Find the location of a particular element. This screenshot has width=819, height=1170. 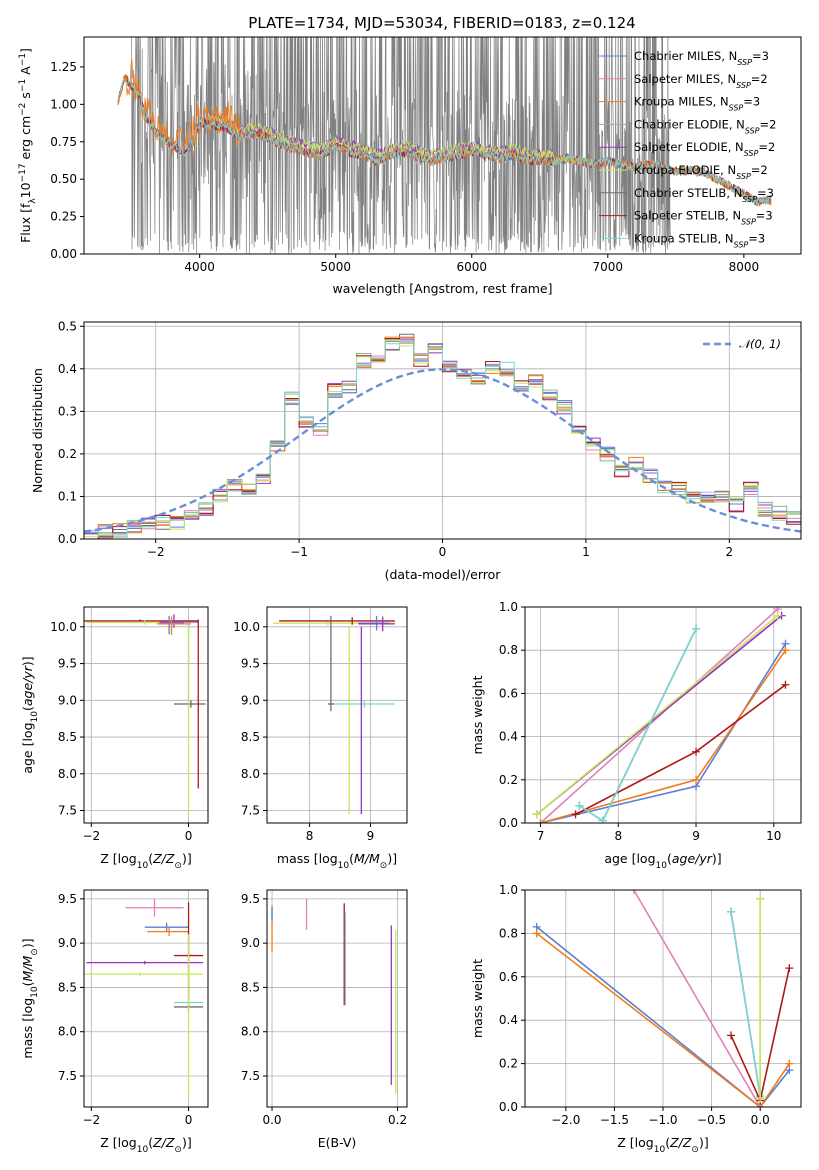

y-tick-label: 0.6 is located at coordinates (508, 977).